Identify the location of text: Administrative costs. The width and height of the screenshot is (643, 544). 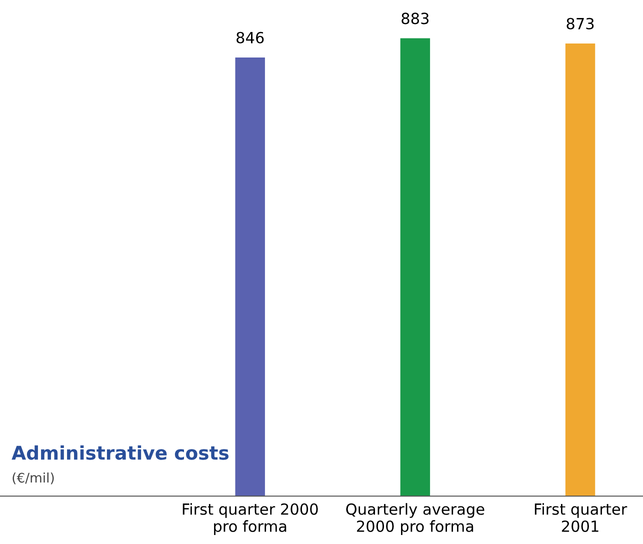
(120, 452).